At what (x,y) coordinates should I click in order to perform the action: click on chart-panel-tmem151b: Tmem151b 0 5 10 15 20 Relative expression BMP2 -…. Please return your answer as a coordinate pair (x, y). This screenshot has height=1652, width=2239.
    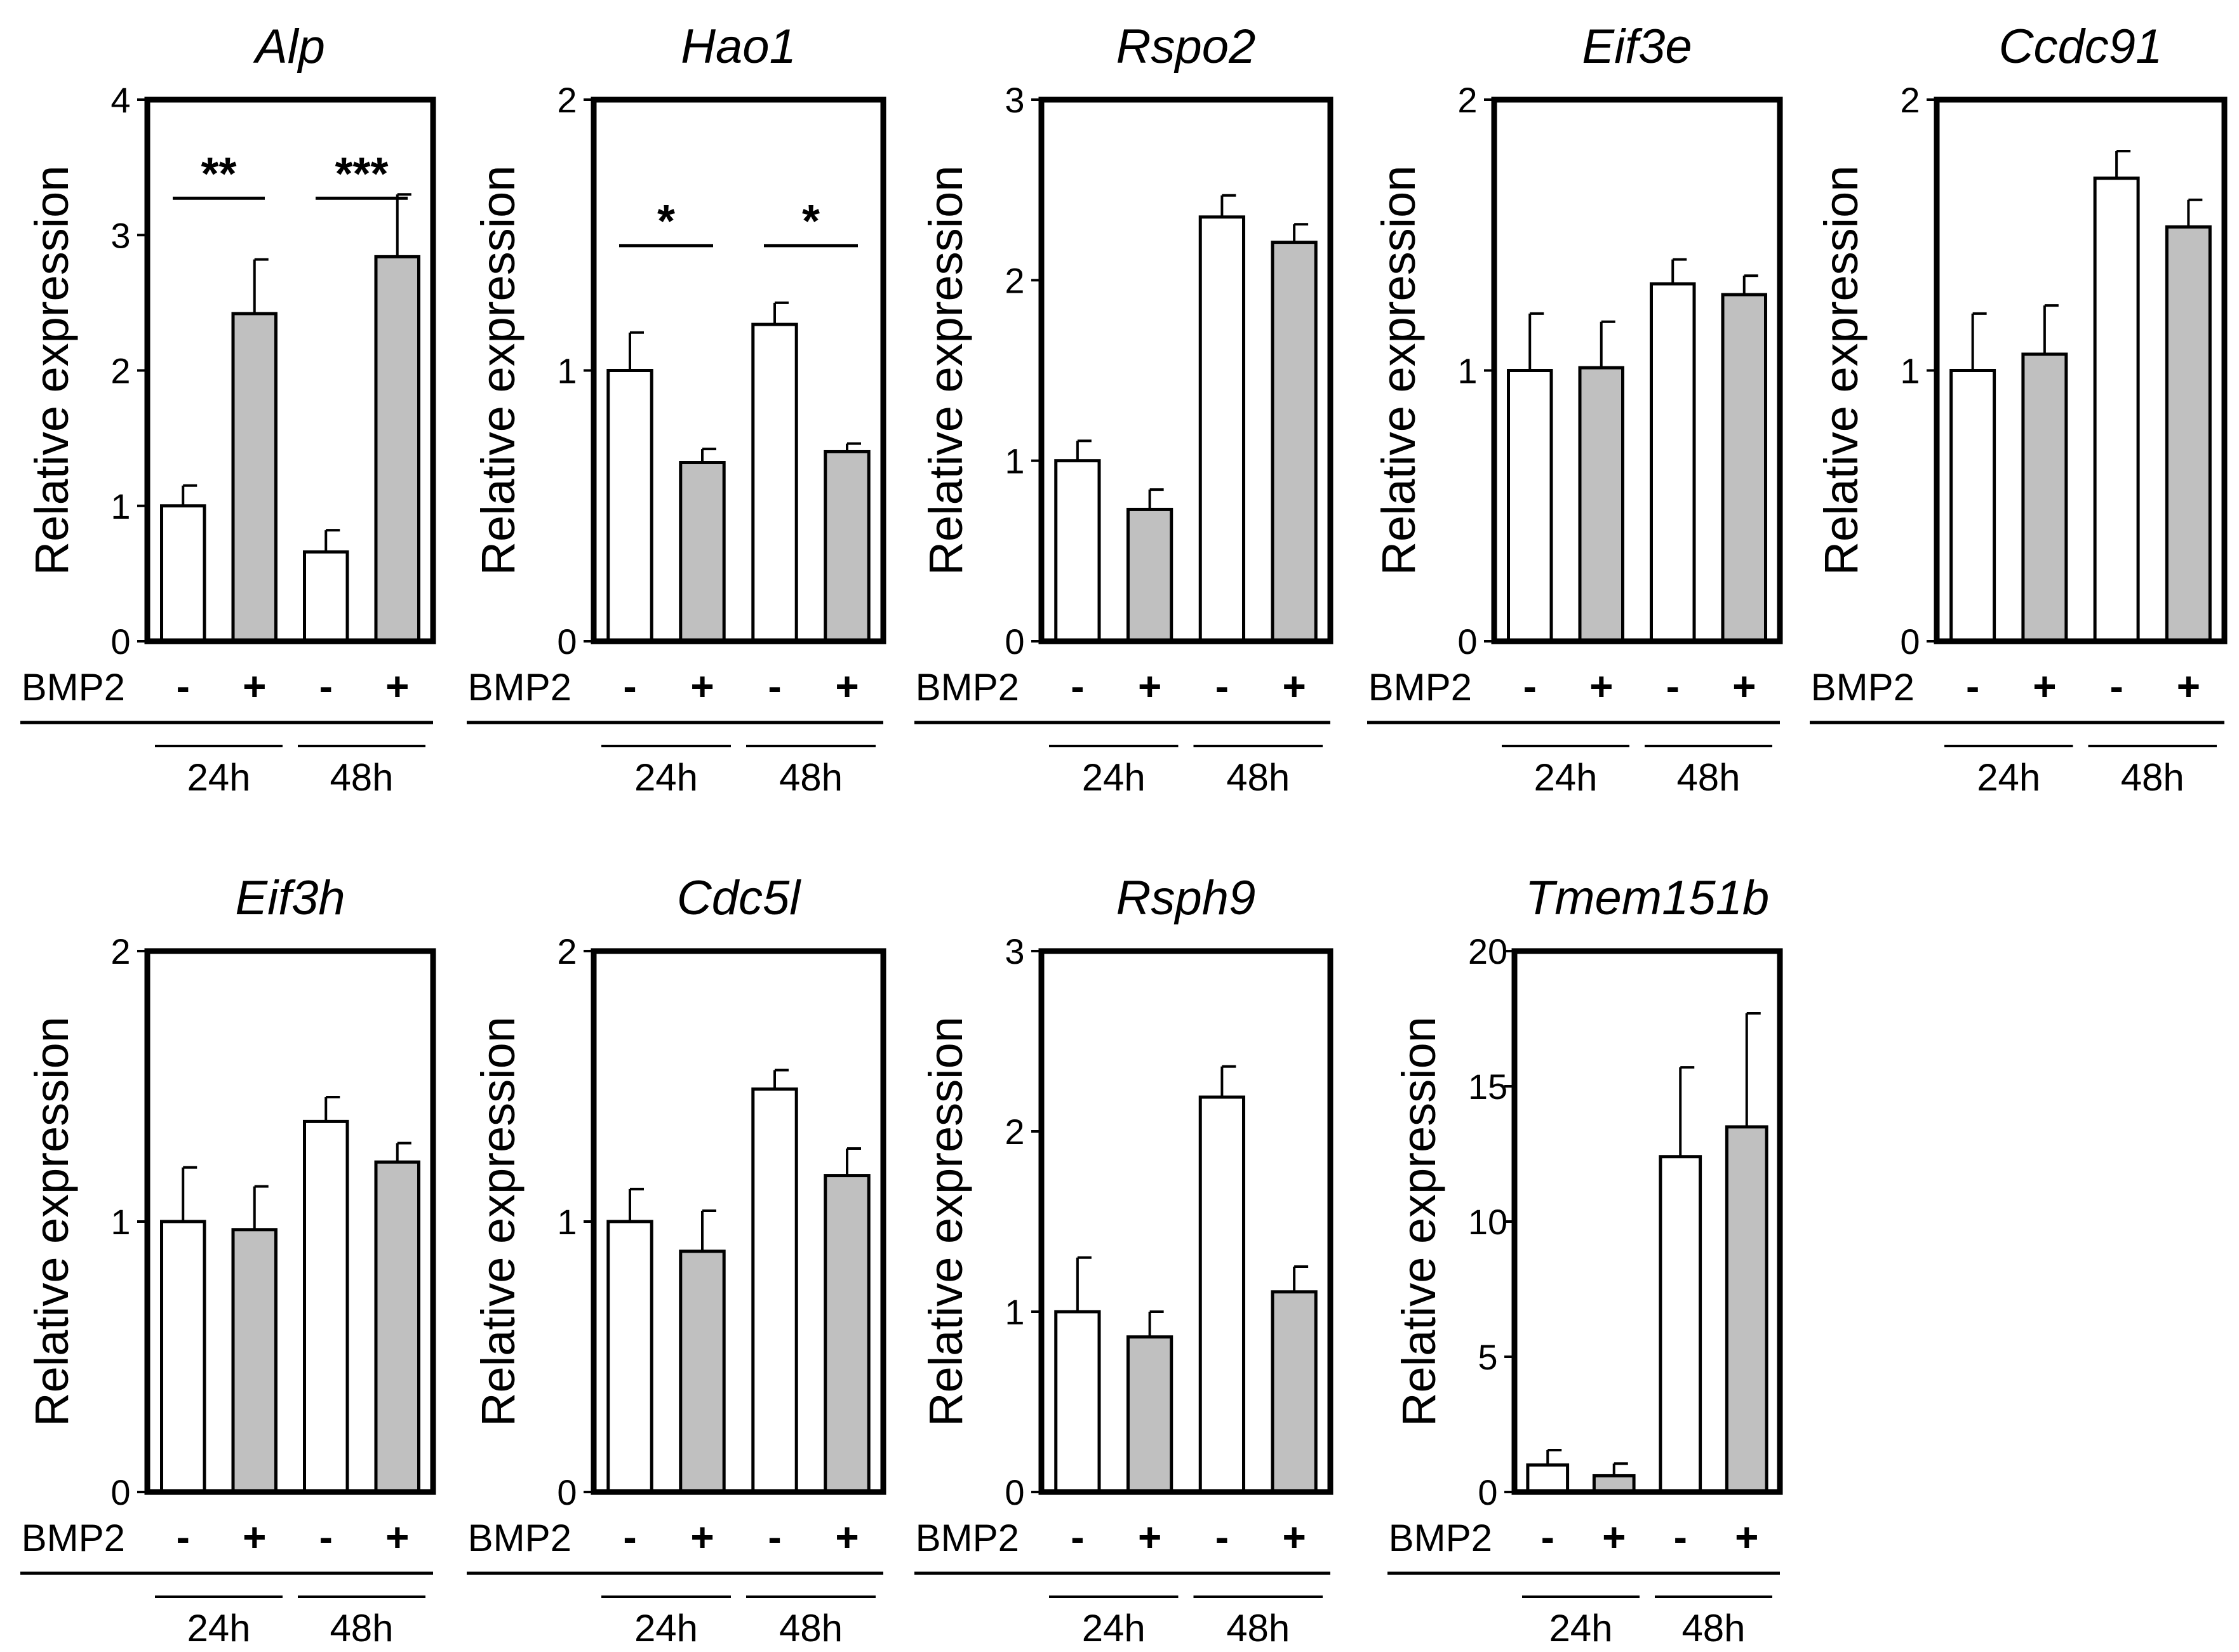
    Looking at the image, I should click on (1585, 1260).